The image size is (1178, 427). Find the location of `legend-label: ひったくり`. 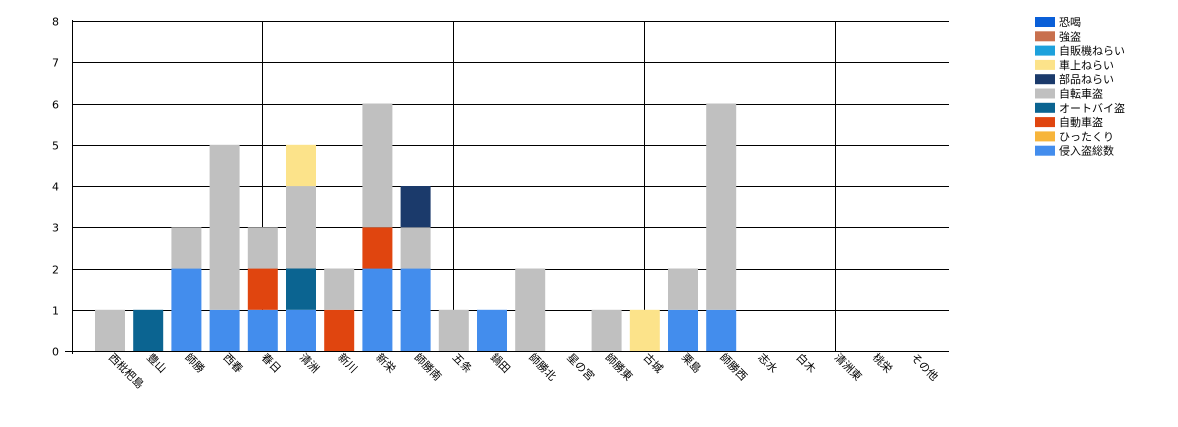

legend-label: ひったくり is located at coordinates (1086, 136).